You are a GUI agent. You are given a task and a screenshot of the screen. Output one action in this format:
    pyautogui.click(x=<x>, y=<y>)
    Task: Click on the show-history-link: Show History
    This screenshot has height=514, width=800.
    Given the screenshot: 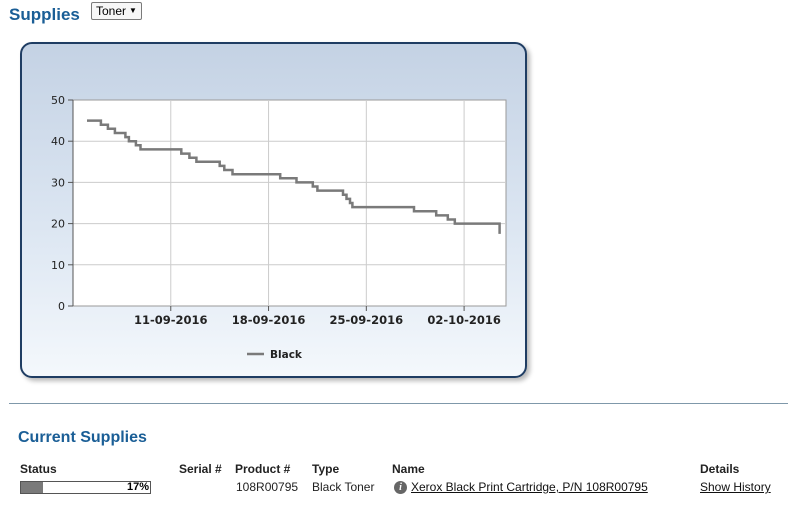 What is the action you would take?
    pyautogui.click(x=735, y=487)
    